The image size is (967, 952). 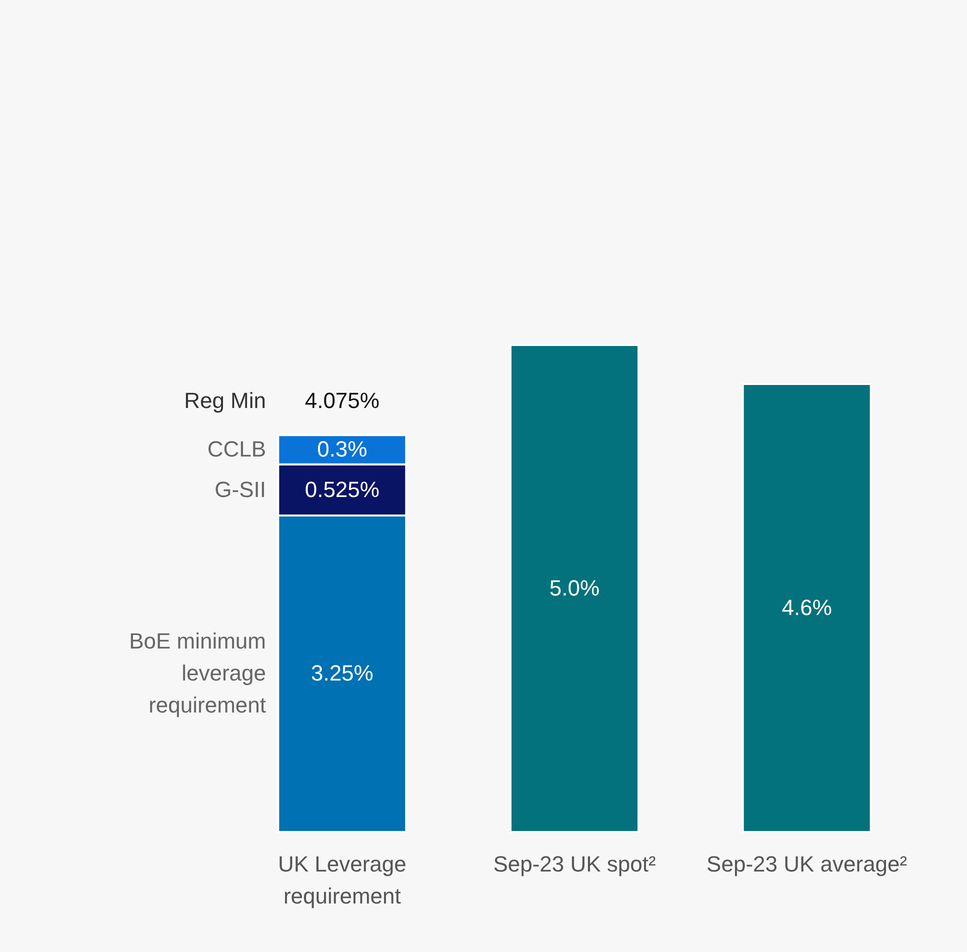 What do you see at coordinates (342, 880) in the screenshot?
I see `x-tick-label: UK Leverage requirement` at bounding box center [342, 880].